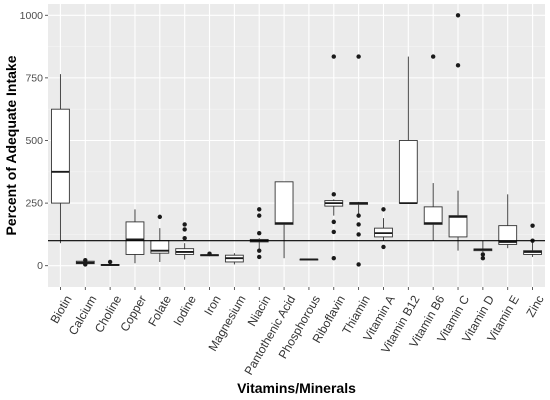  What do you see at coordinates (60, 156) in the screenshot?
I see `box-biotin` at bounding box center [60, 156].